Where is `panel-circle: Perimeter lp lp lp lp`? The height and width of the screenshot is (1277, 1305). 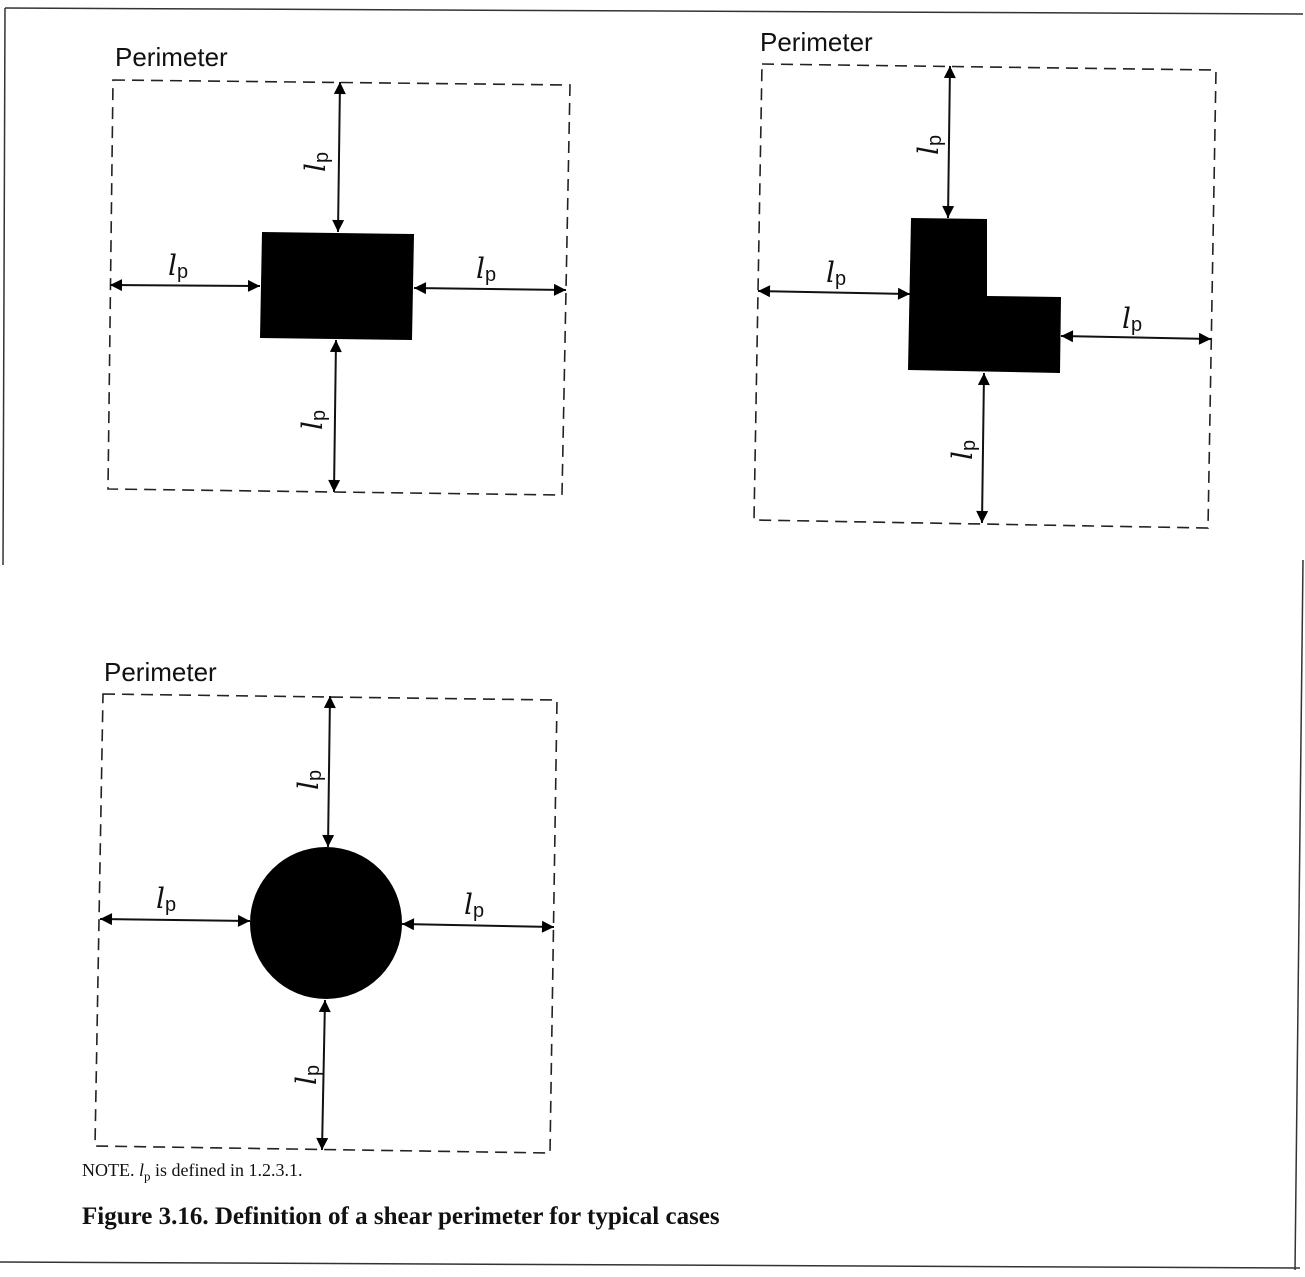
panel-circle: Perimeter lp lp lp lp is located at coordinates (326, 905).